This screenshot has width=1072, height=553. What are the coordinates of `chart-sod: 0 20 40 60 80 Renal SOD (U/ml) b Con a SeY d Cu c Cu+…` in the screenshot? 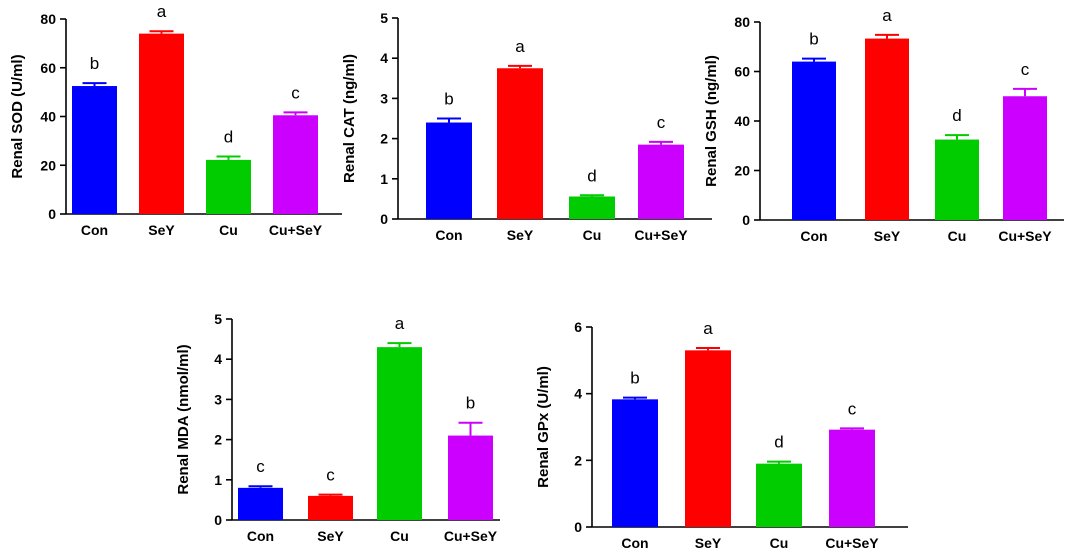 It's located at (175, 120).